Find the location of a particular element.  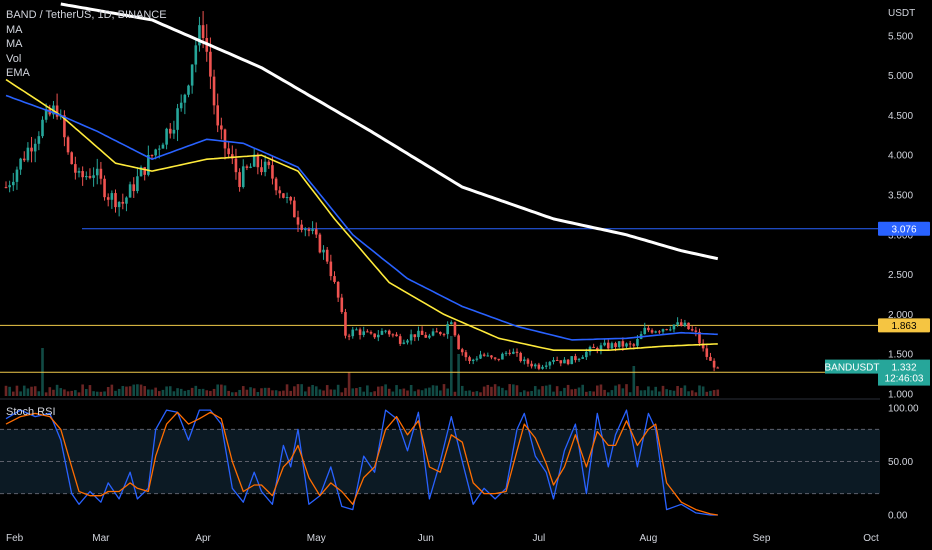

indicator-ma-1: MA is located at coordinates (14, 29).